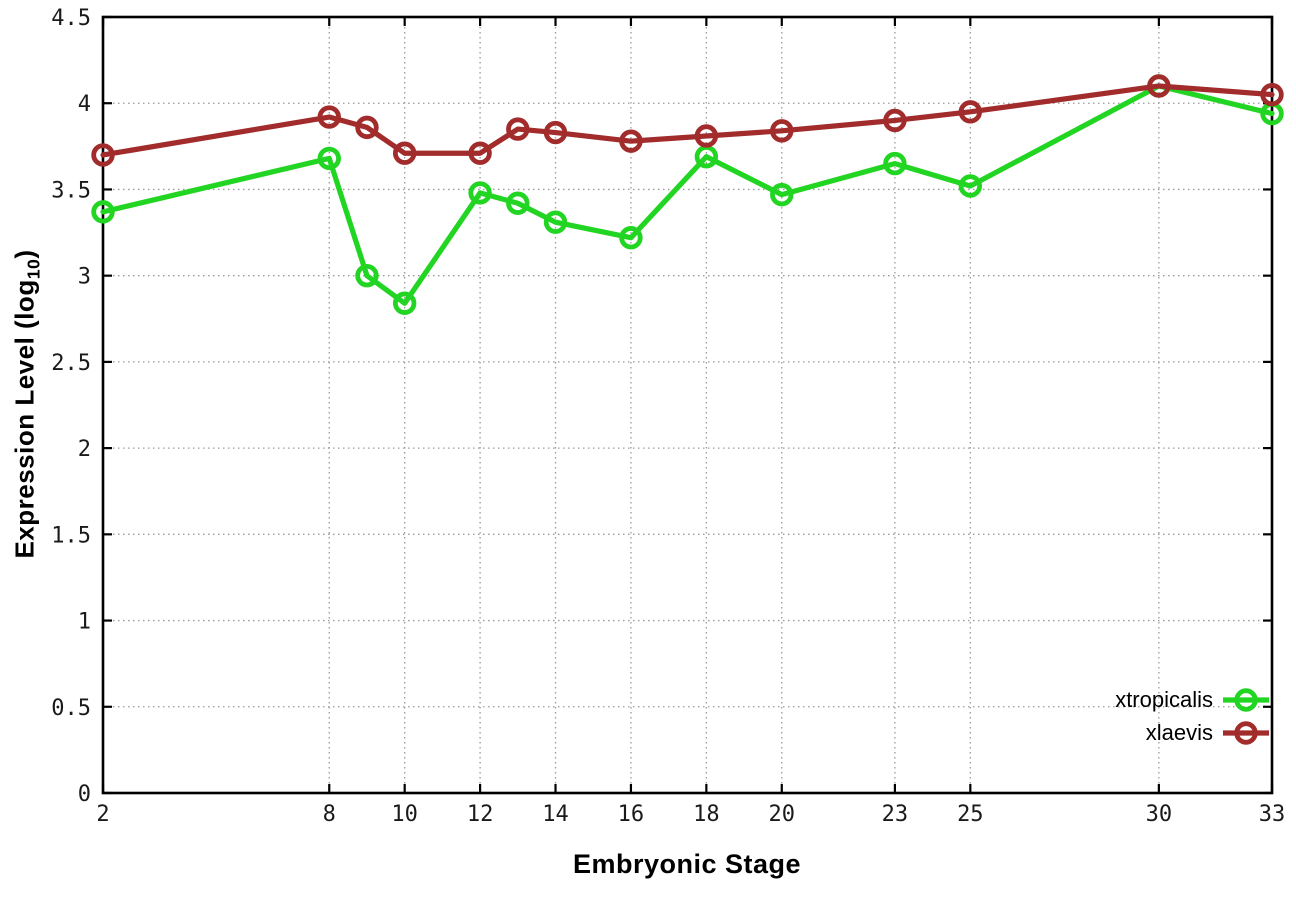 The height and width of the screenshot is (907, 1296). I want to click on x-tick-label: 33, so click(1272, 814).